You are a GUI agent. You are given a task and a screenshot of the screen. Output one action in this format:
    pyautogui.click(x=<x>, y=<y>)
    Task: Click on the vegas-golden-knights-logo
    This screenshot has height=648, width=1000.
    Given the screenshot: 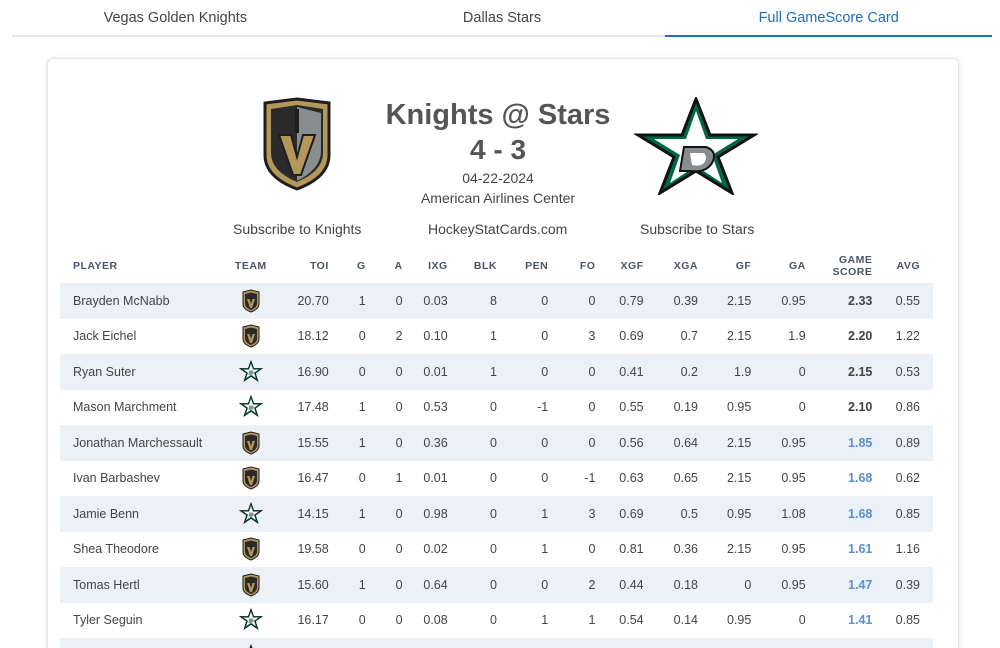 What is the action you would take?
    pyautogui.click(x=297, y=144)
    